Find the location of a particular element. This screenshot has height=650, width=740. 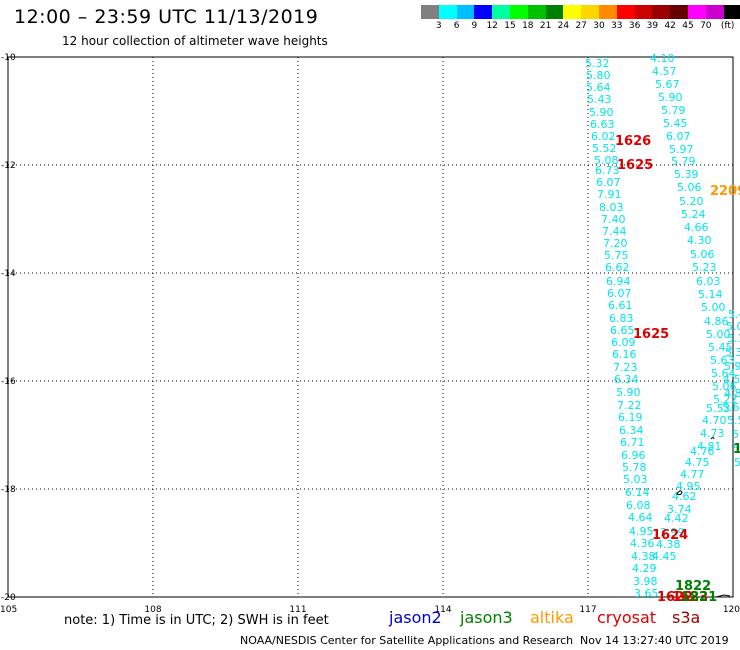

legend-swatches is located at coordinates (580, 12).